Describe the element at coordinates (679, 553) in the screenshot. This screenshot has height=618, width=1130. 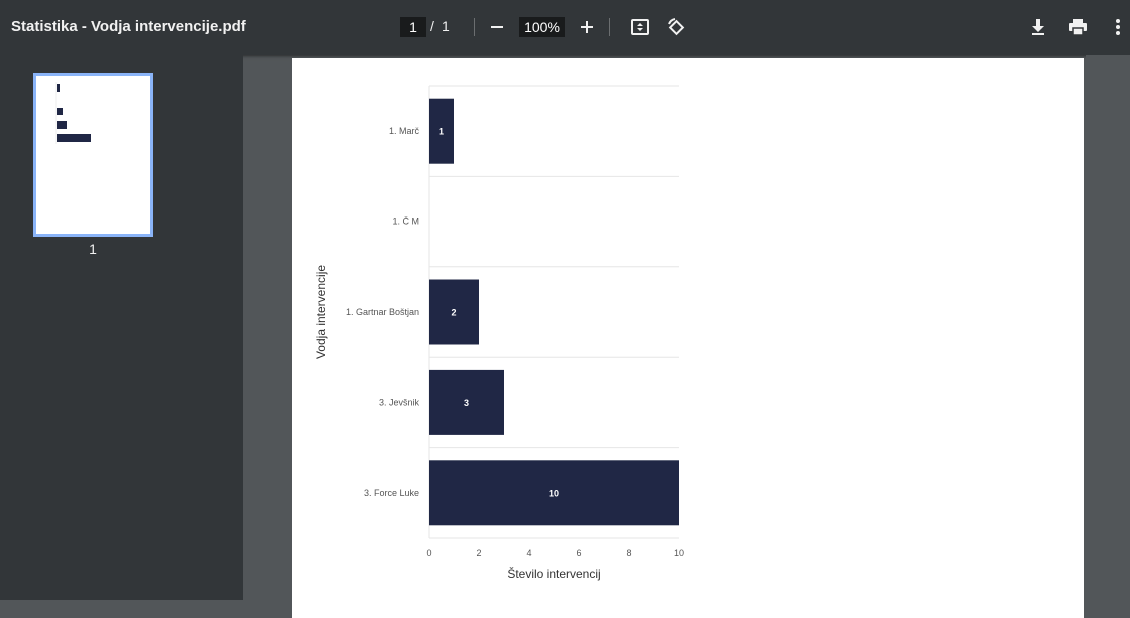
I see `x-tick-label: 10` at that location.